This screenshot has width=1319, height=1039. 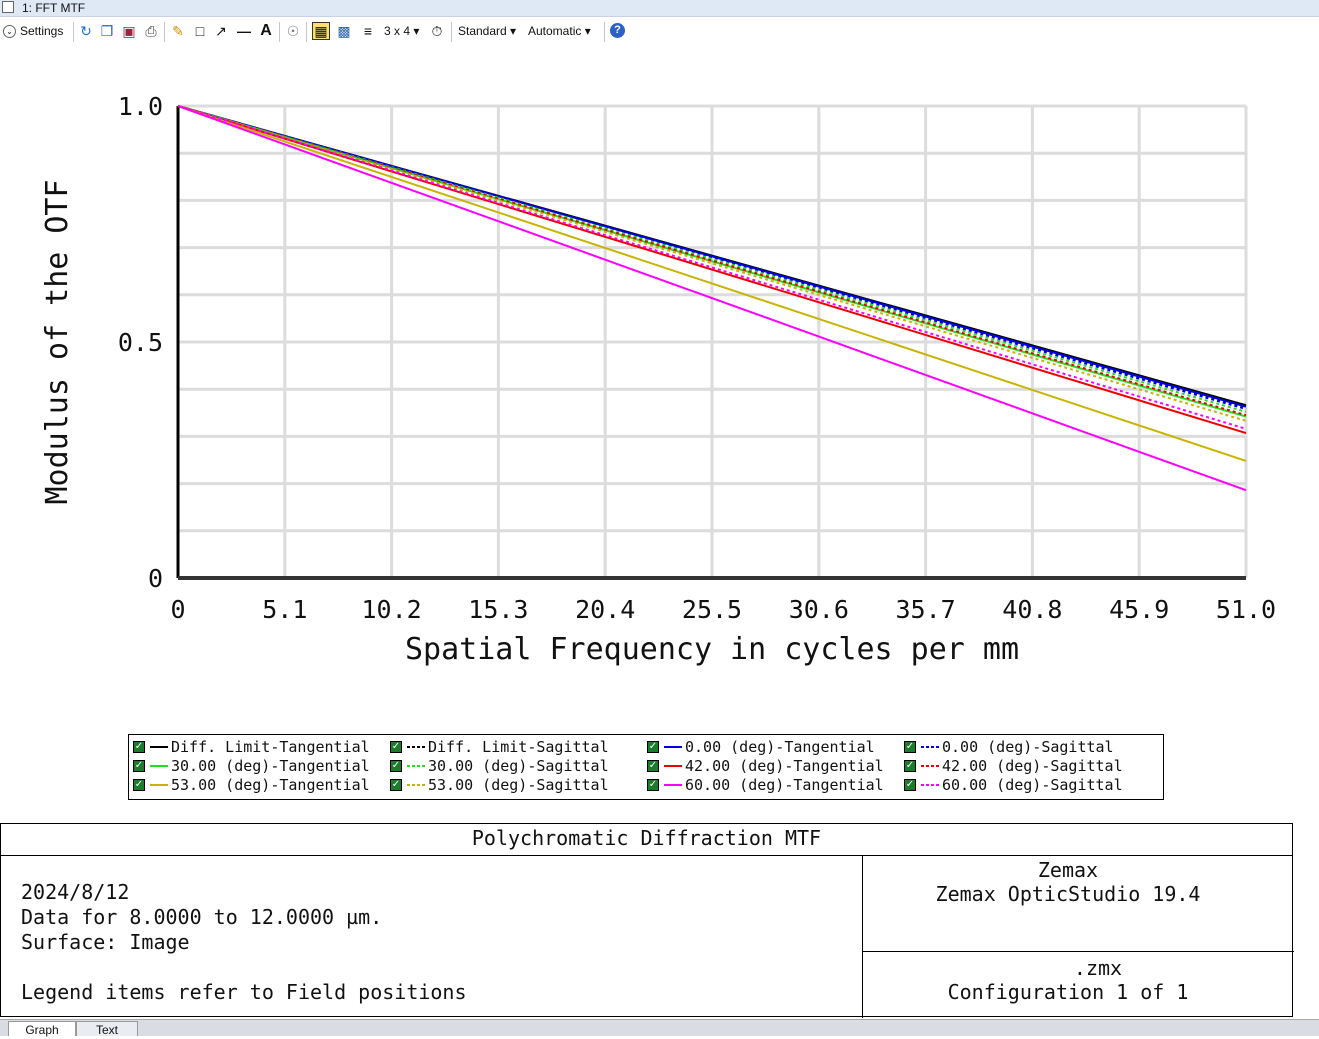 I want to click on x-tick-labels: 0 5.1 10.2 15.3 20.4 25.5 30.6 35.7 40.8 45.9 51.0, so click(x=723, y=609).